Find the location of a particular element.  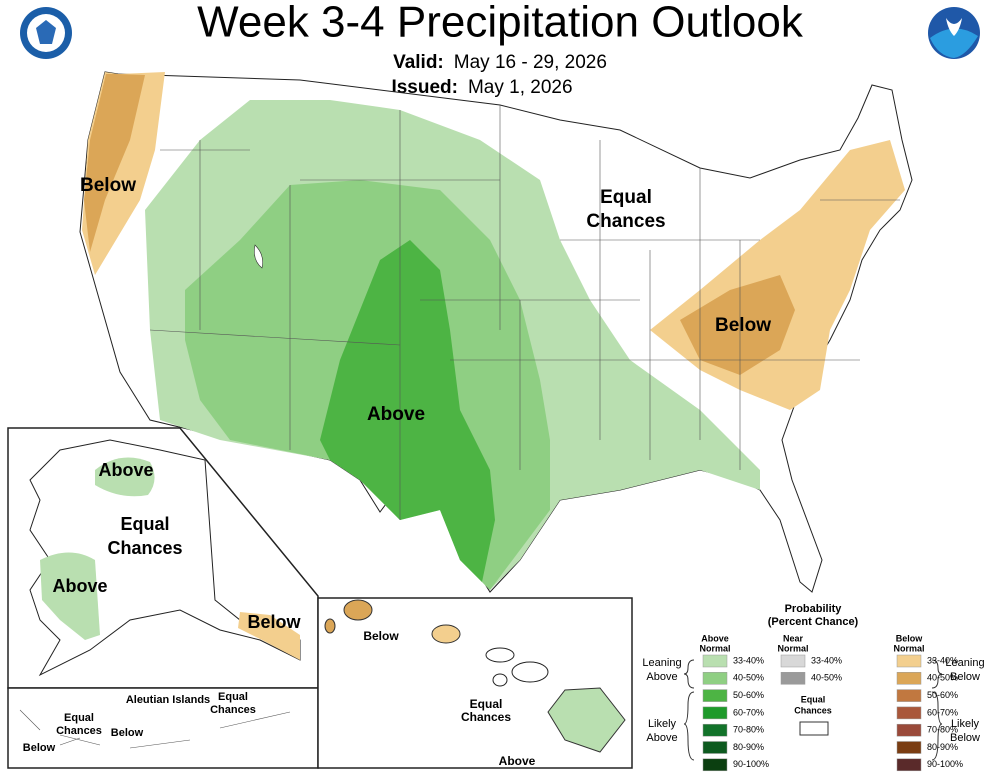

hawaii-inset is located at coordinates (475, 683).